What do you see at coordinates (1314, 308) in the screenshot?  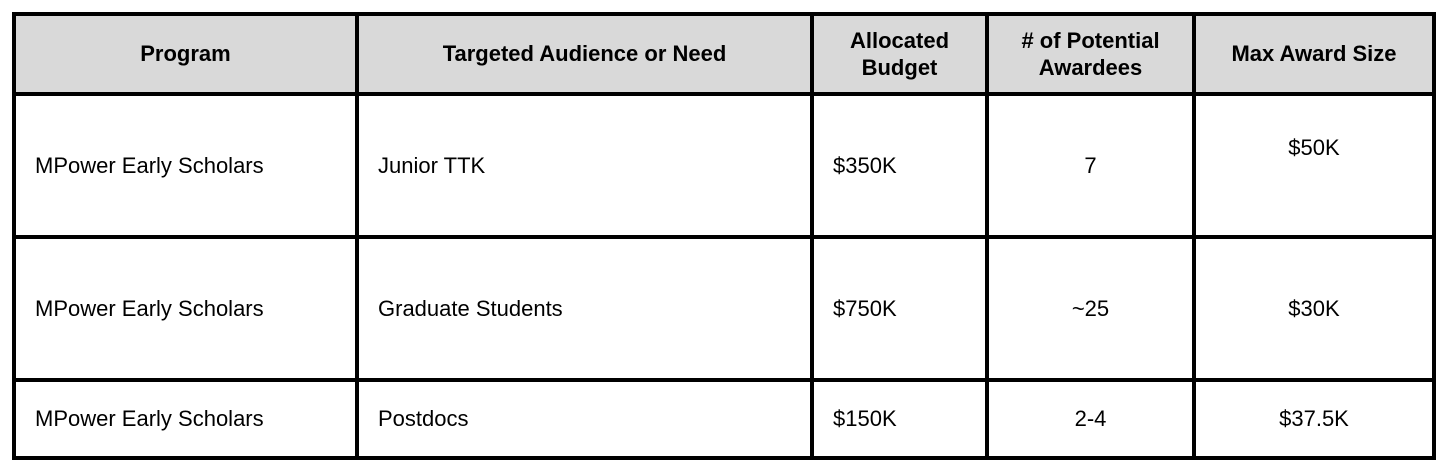 I see `cell-max-award-size: $30K` at bounding box center [1314, 308].